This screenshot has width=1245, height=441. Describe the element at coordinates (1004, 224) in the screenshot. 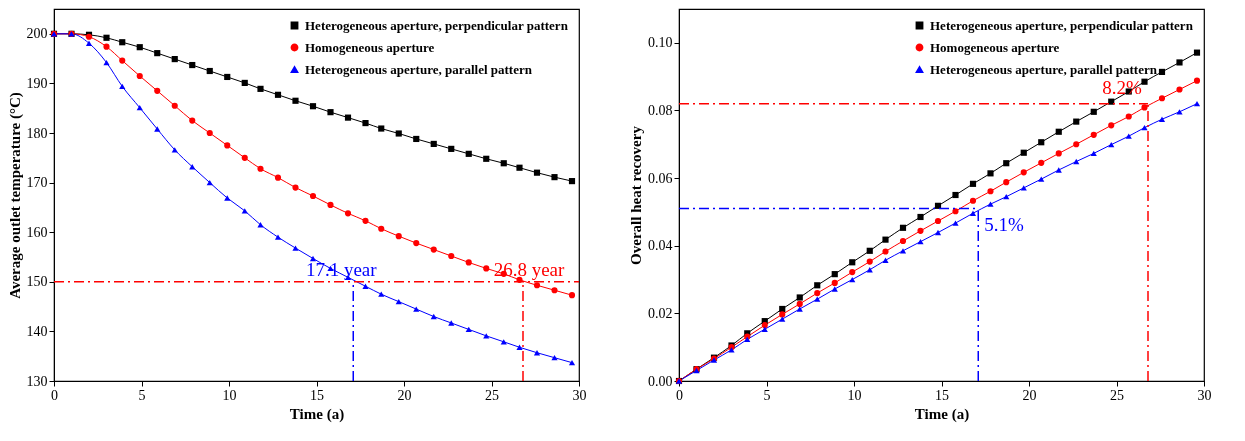

I see `ref-line-label: 5.1%` at that location.